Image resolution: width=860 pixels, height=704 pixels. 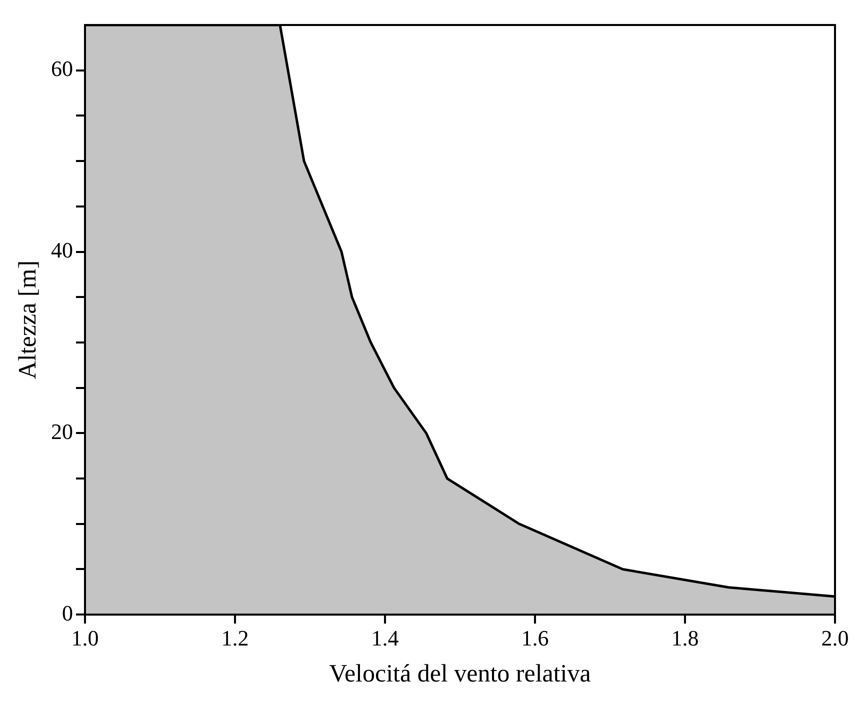 What do you see at coordinates (460, 674) in the screenshot?
I see `x-axis-title: Velocitá del vento relativa` at bounding box center [460, 674].